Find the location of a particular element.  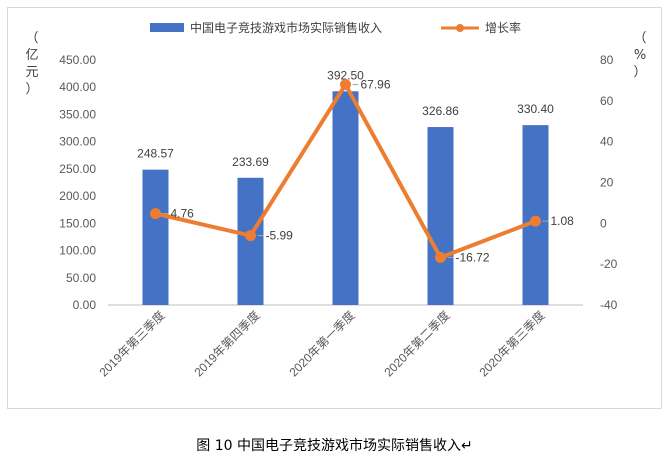

x-tick-label: 2019年第三季度 is located at coordinates (132, 344).